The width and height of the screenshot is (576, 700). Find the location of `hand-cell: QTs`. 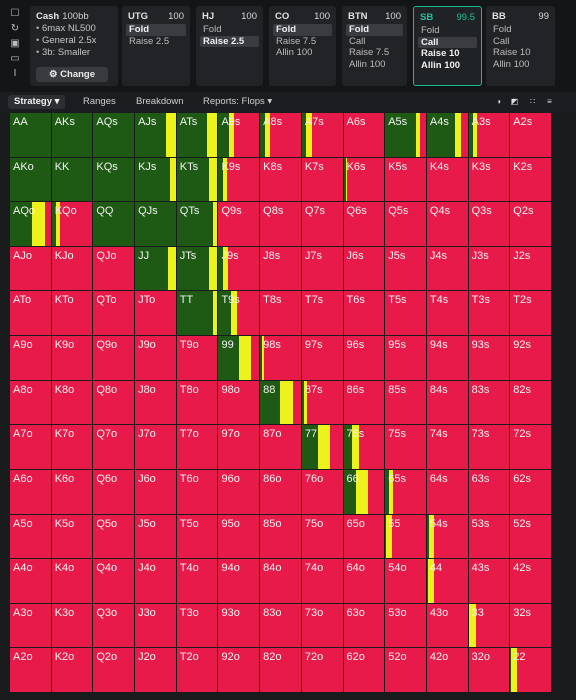

hand-cell: QTs is located at coordinates (197, 224).